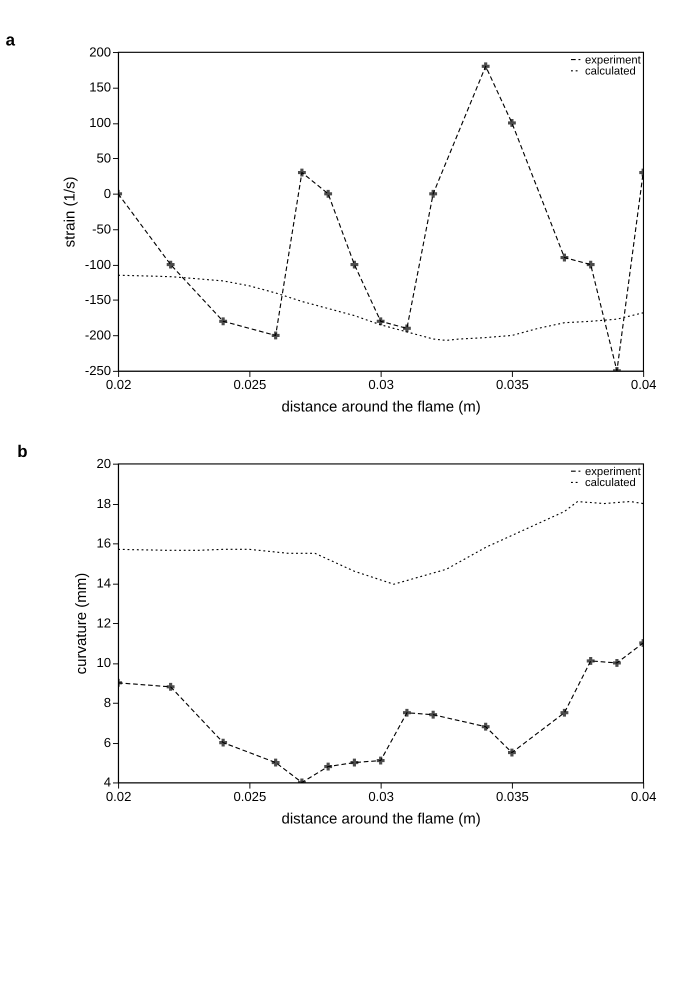  Describe the element at coordinates (108, 782) in the screenshot. I see `y-tick-label: 4` at that location.